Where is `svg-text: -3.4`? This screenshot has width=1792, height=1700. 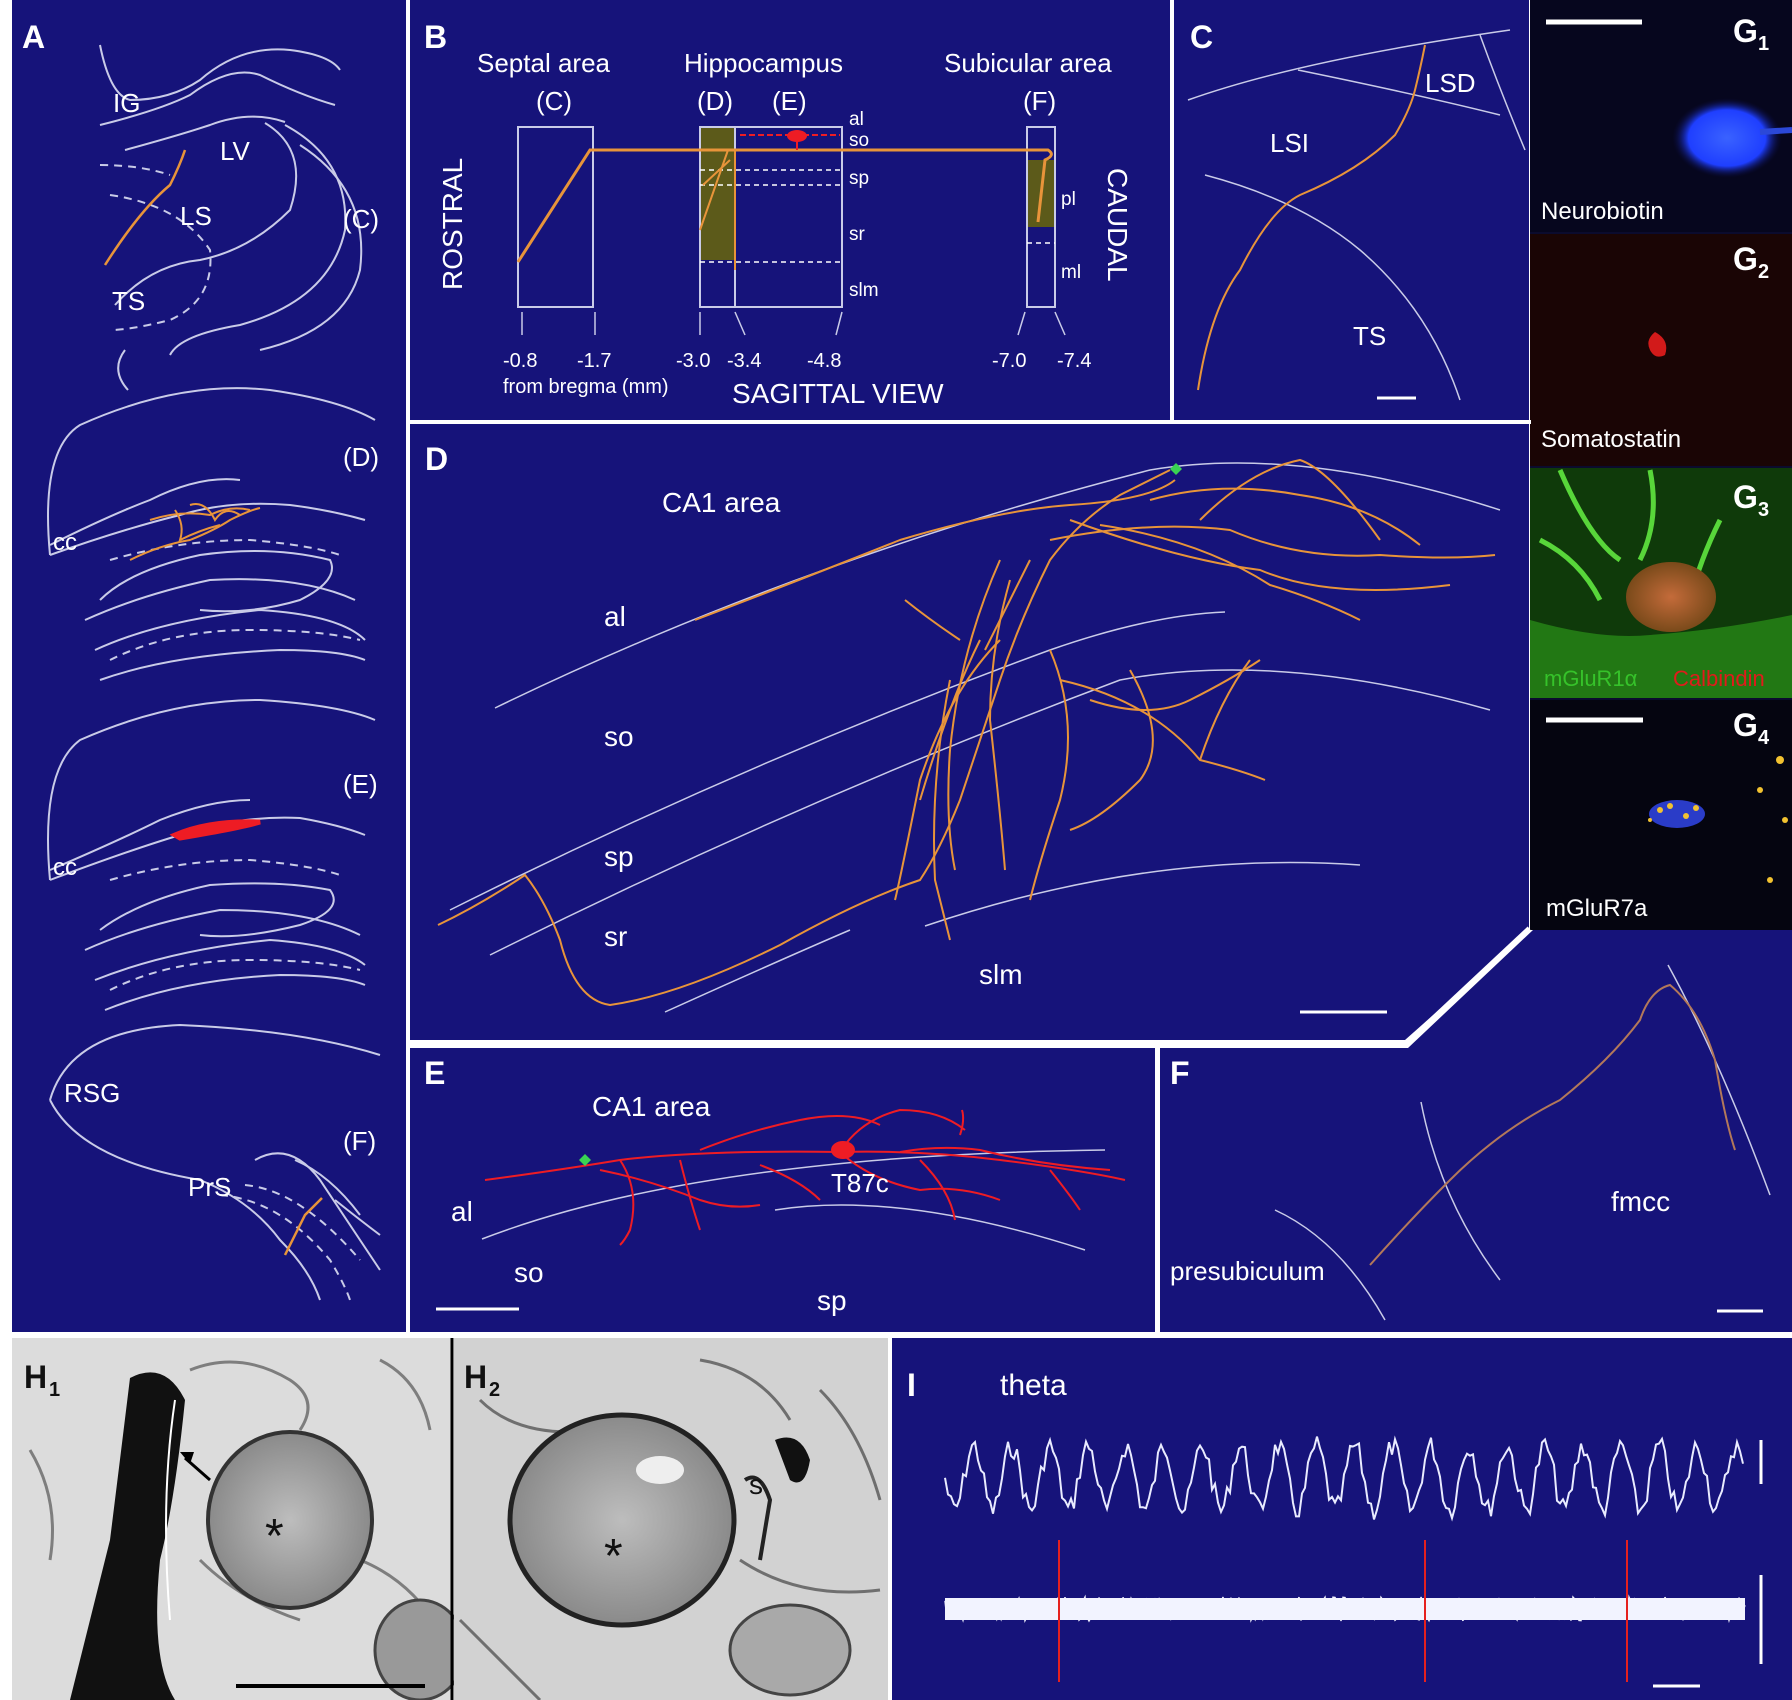
svg-text: -3.4 is located at coordinates (744, 361).